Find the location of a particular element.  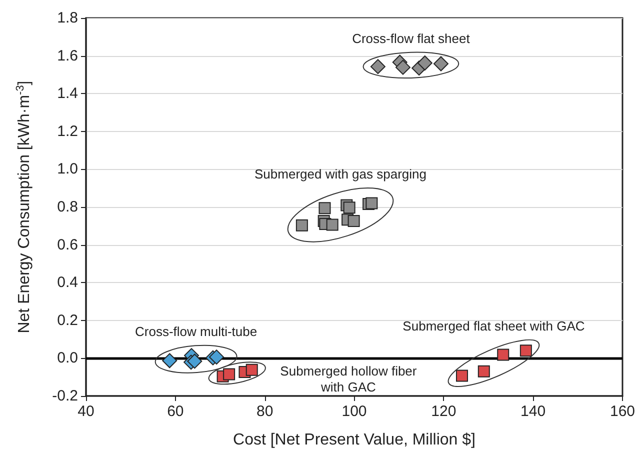

y-tick-label: 1.0 is located at coordinates (67, 169).